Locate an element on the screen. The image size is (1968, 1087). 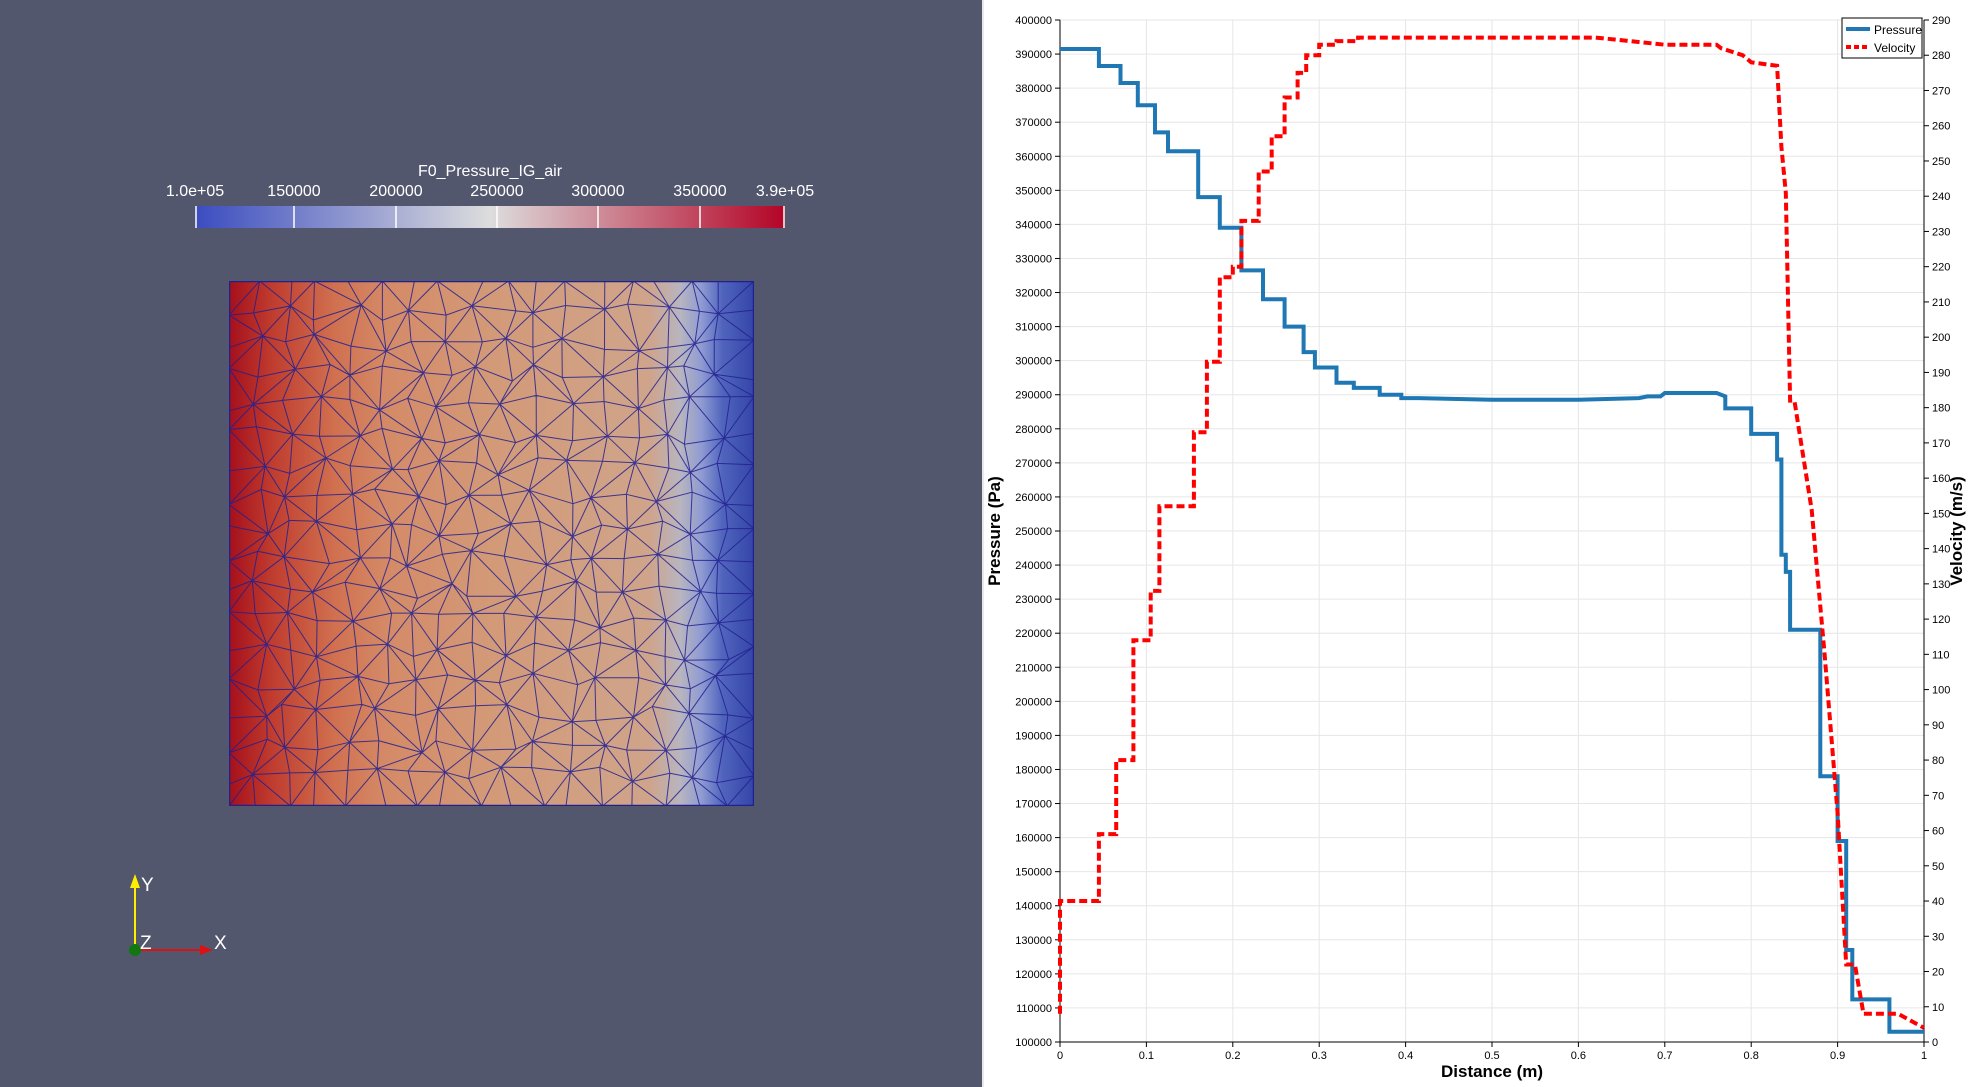
y-tick-label: 130000 is located at coordinates (1033, 941).